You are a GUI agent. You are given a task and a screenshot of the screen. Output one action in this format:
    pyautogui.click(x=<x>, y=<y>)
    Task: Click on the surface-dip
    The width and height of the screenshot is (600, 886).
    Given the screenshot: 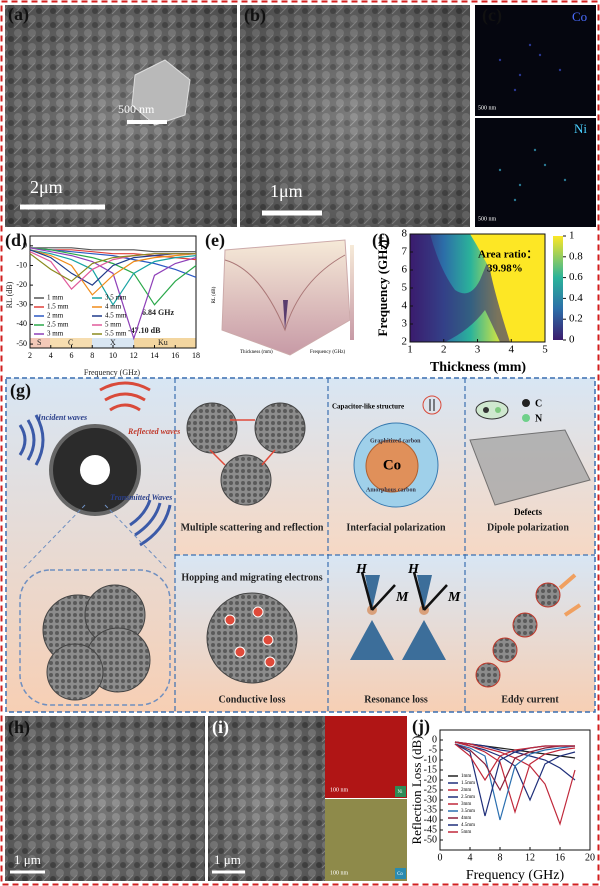 What is the action you would take?
    pyautogui.click(x=285, y=315)
    